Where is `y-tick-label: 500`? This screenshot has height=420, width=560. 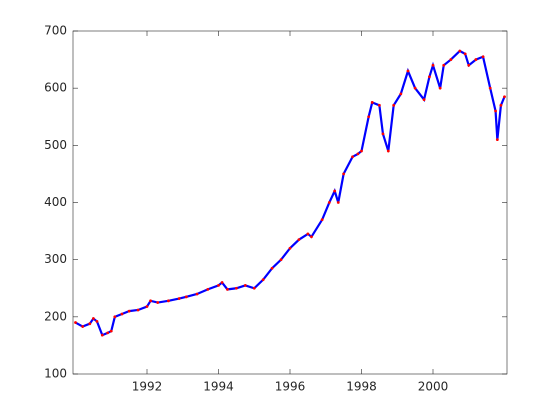
y-tick-label: 500 is located at coordinates (55, 145).